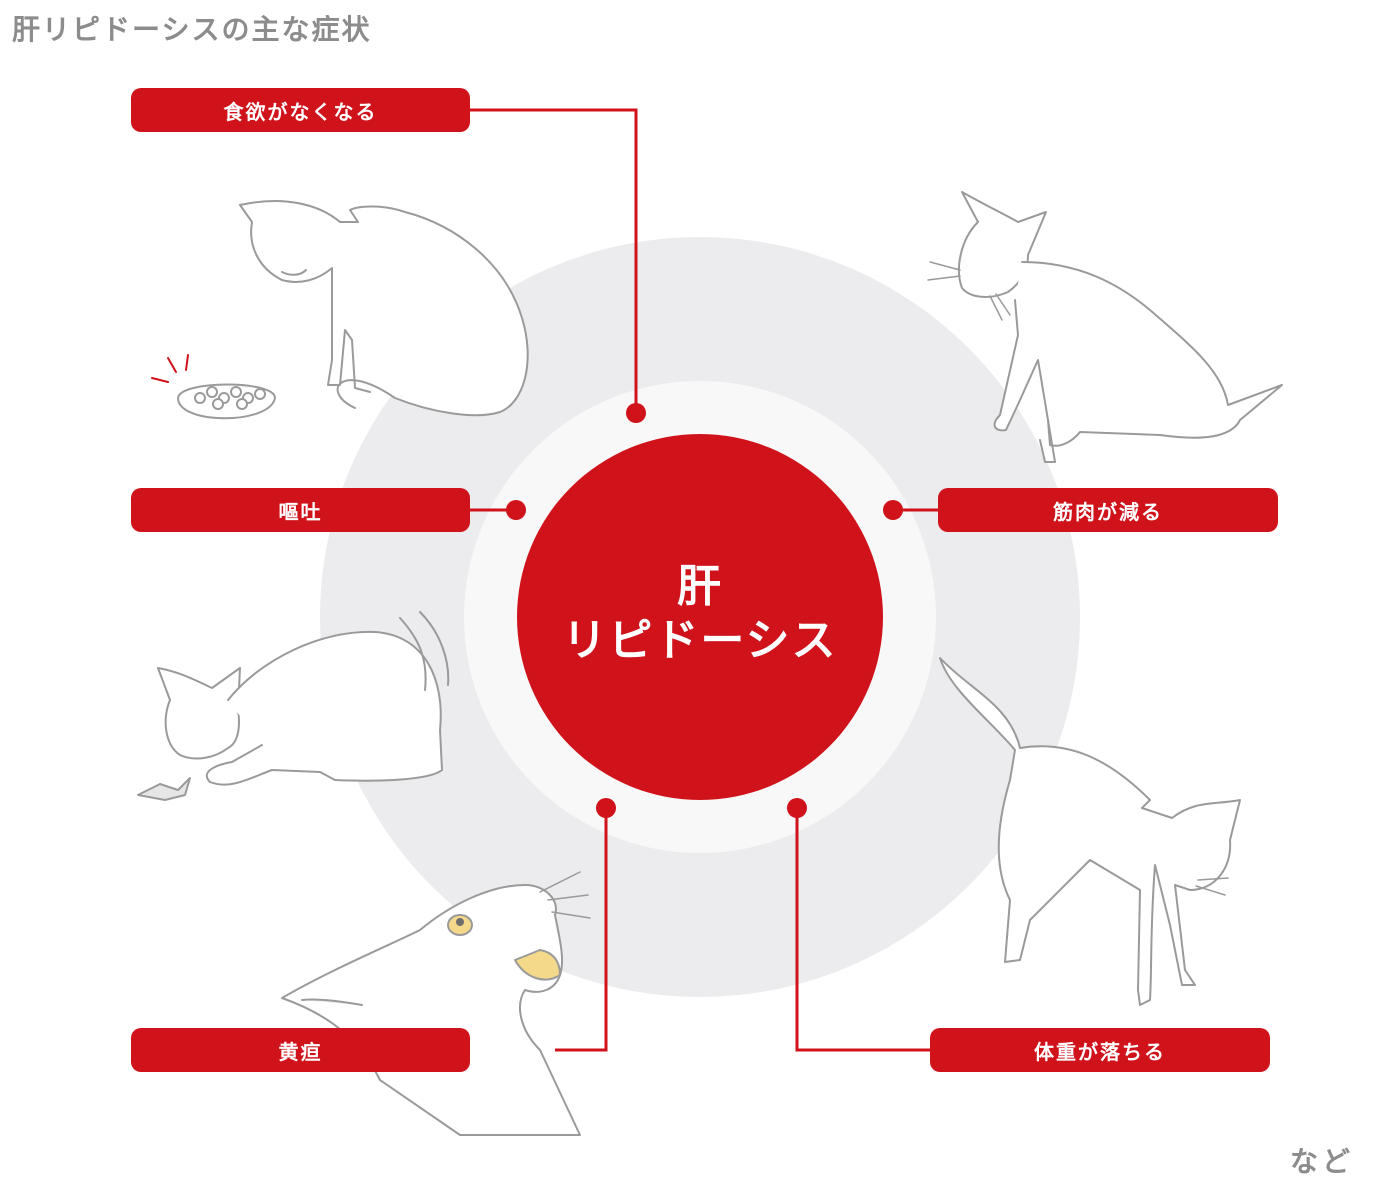 The image size is (1400, 1200). I want to click on cat-vomiting-icon, so click(293, 706).